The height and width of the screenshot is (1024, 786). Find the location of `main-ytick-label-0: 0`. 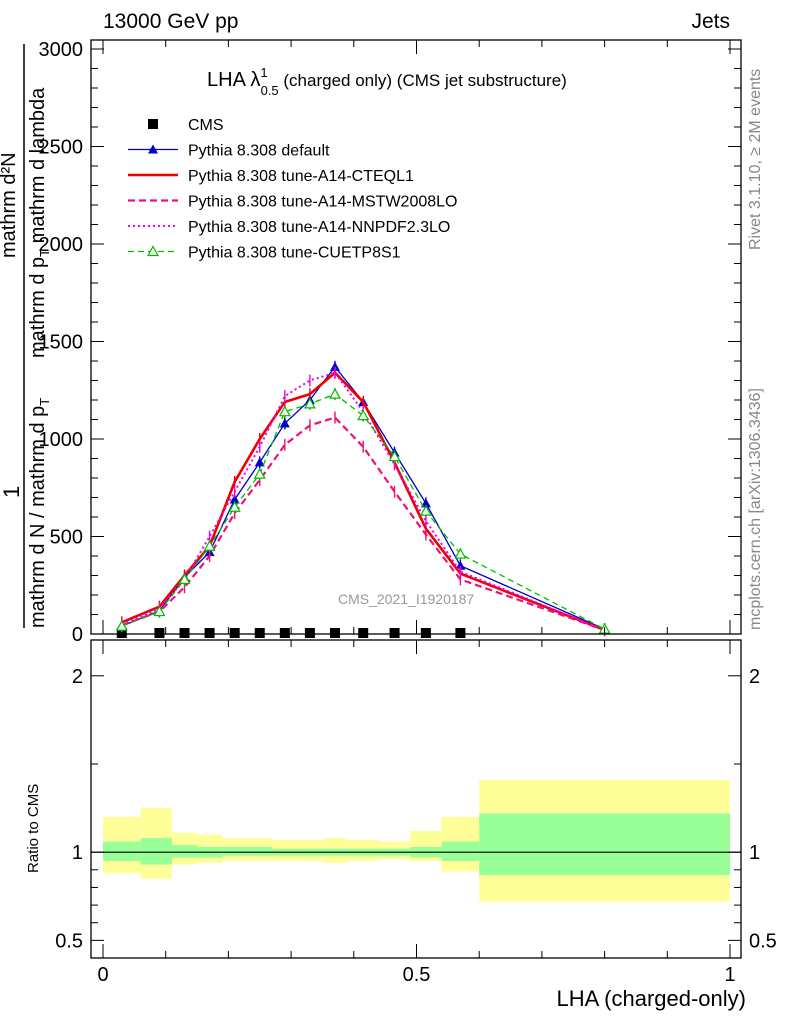

main-ytick-label-0: 0 is located at coordinates (77, 635).